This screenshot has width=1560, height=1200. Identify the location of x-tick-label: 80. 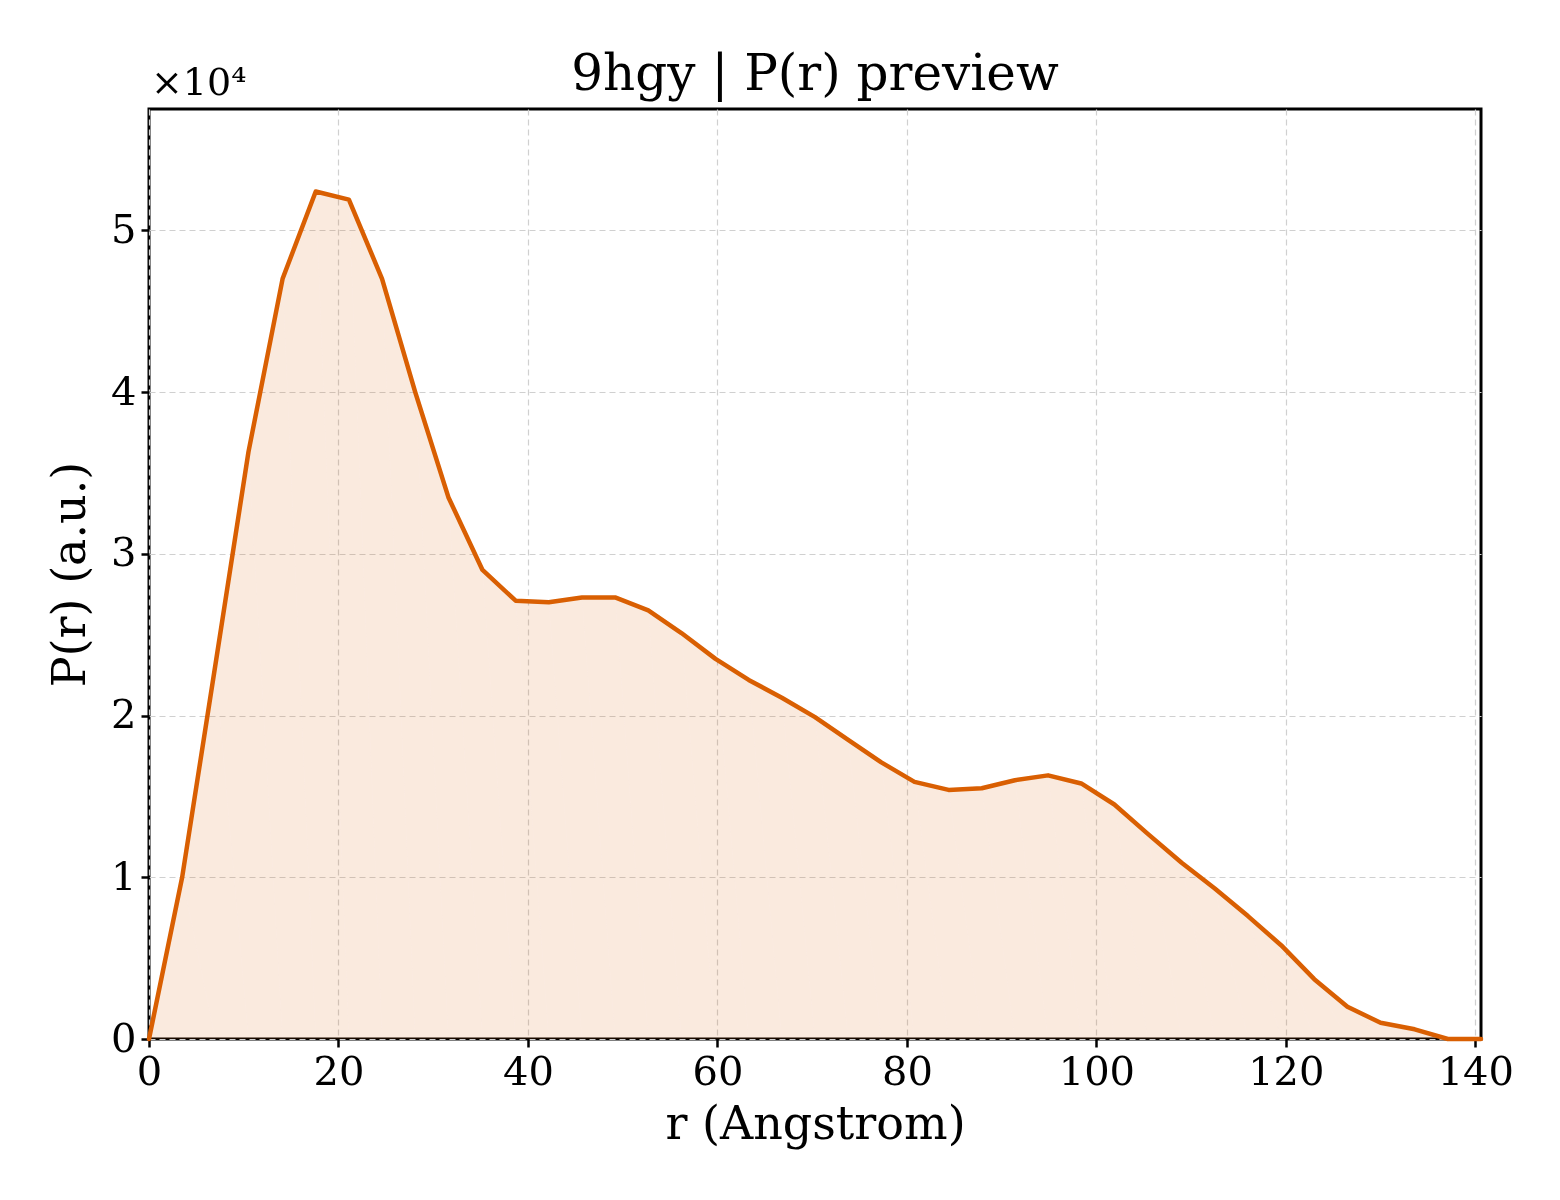
(907, 1070).